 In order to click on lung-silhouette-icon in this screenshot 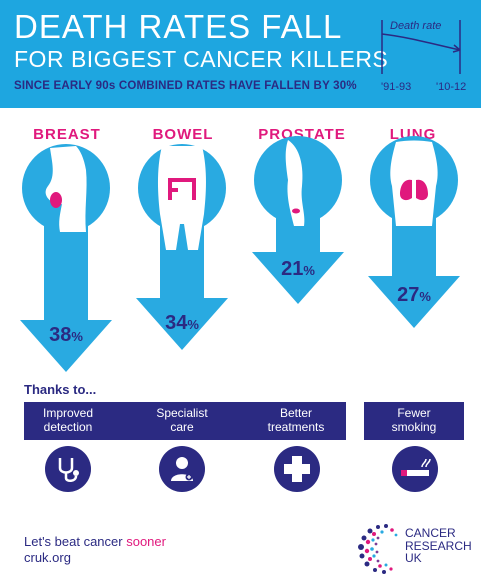, I will do `click(414, 183)`.